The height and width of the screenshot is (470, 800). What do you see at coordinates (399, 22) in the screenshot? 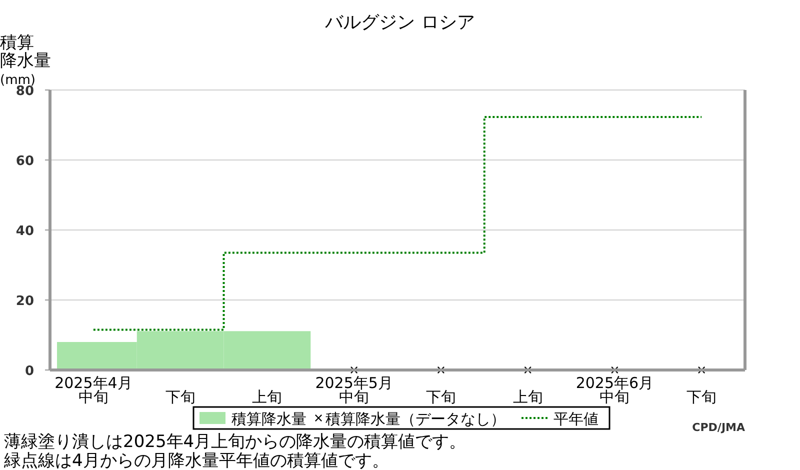
I see `chart-title: バルグジン ロシア` at bounding box center [399, 22].